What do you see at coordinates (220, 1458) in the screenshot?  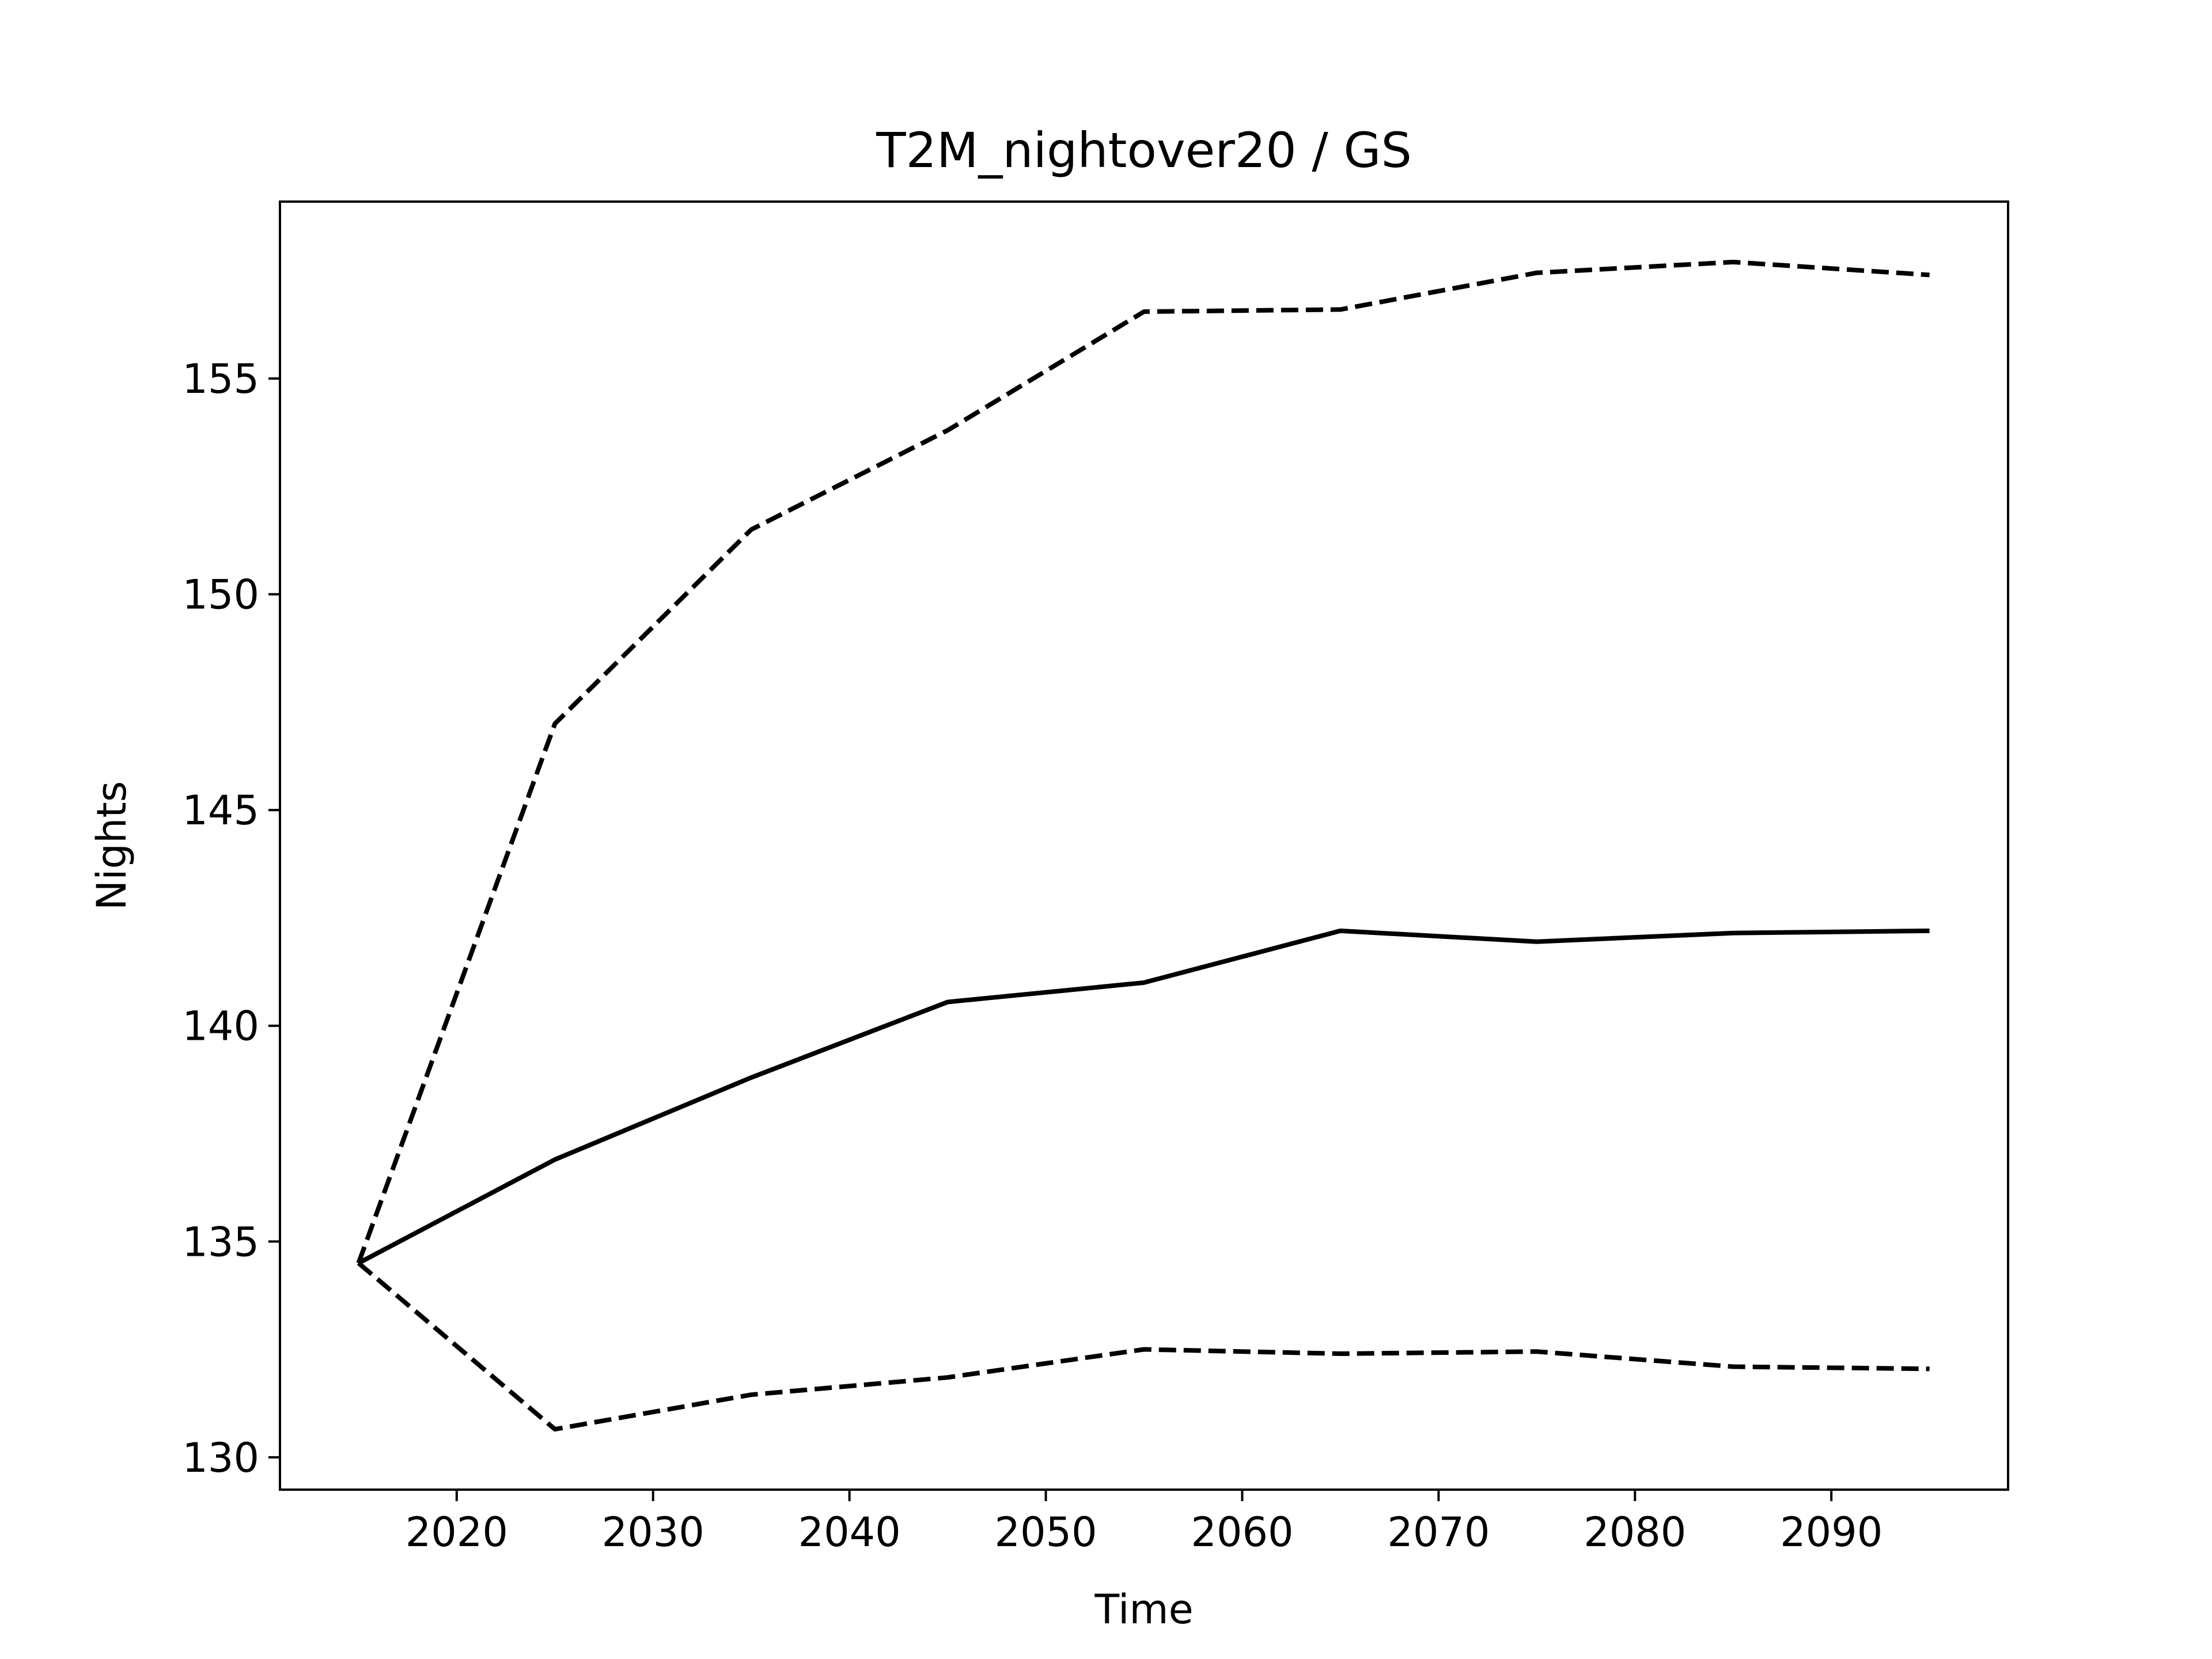 I see `y-tick-label: 130` at bounding box center [220, 1458].